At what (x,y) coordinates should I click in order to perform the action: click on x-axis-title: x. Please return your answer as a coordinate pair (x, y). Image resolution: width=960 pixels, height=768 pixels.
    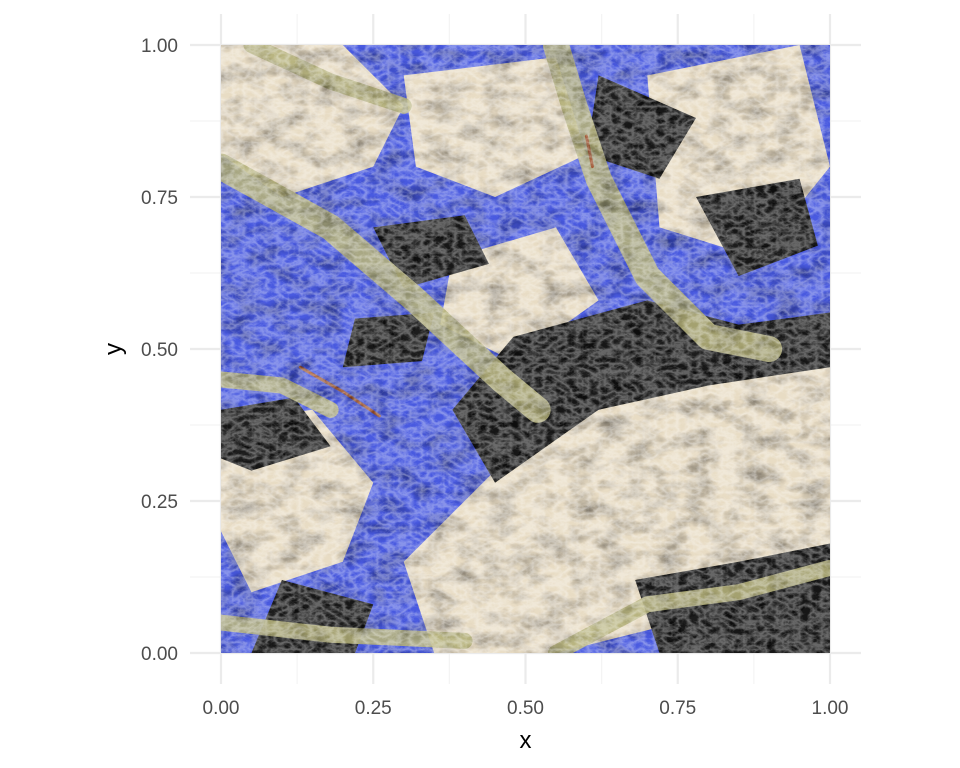
    Looking at the image, I should click on (526, 740).